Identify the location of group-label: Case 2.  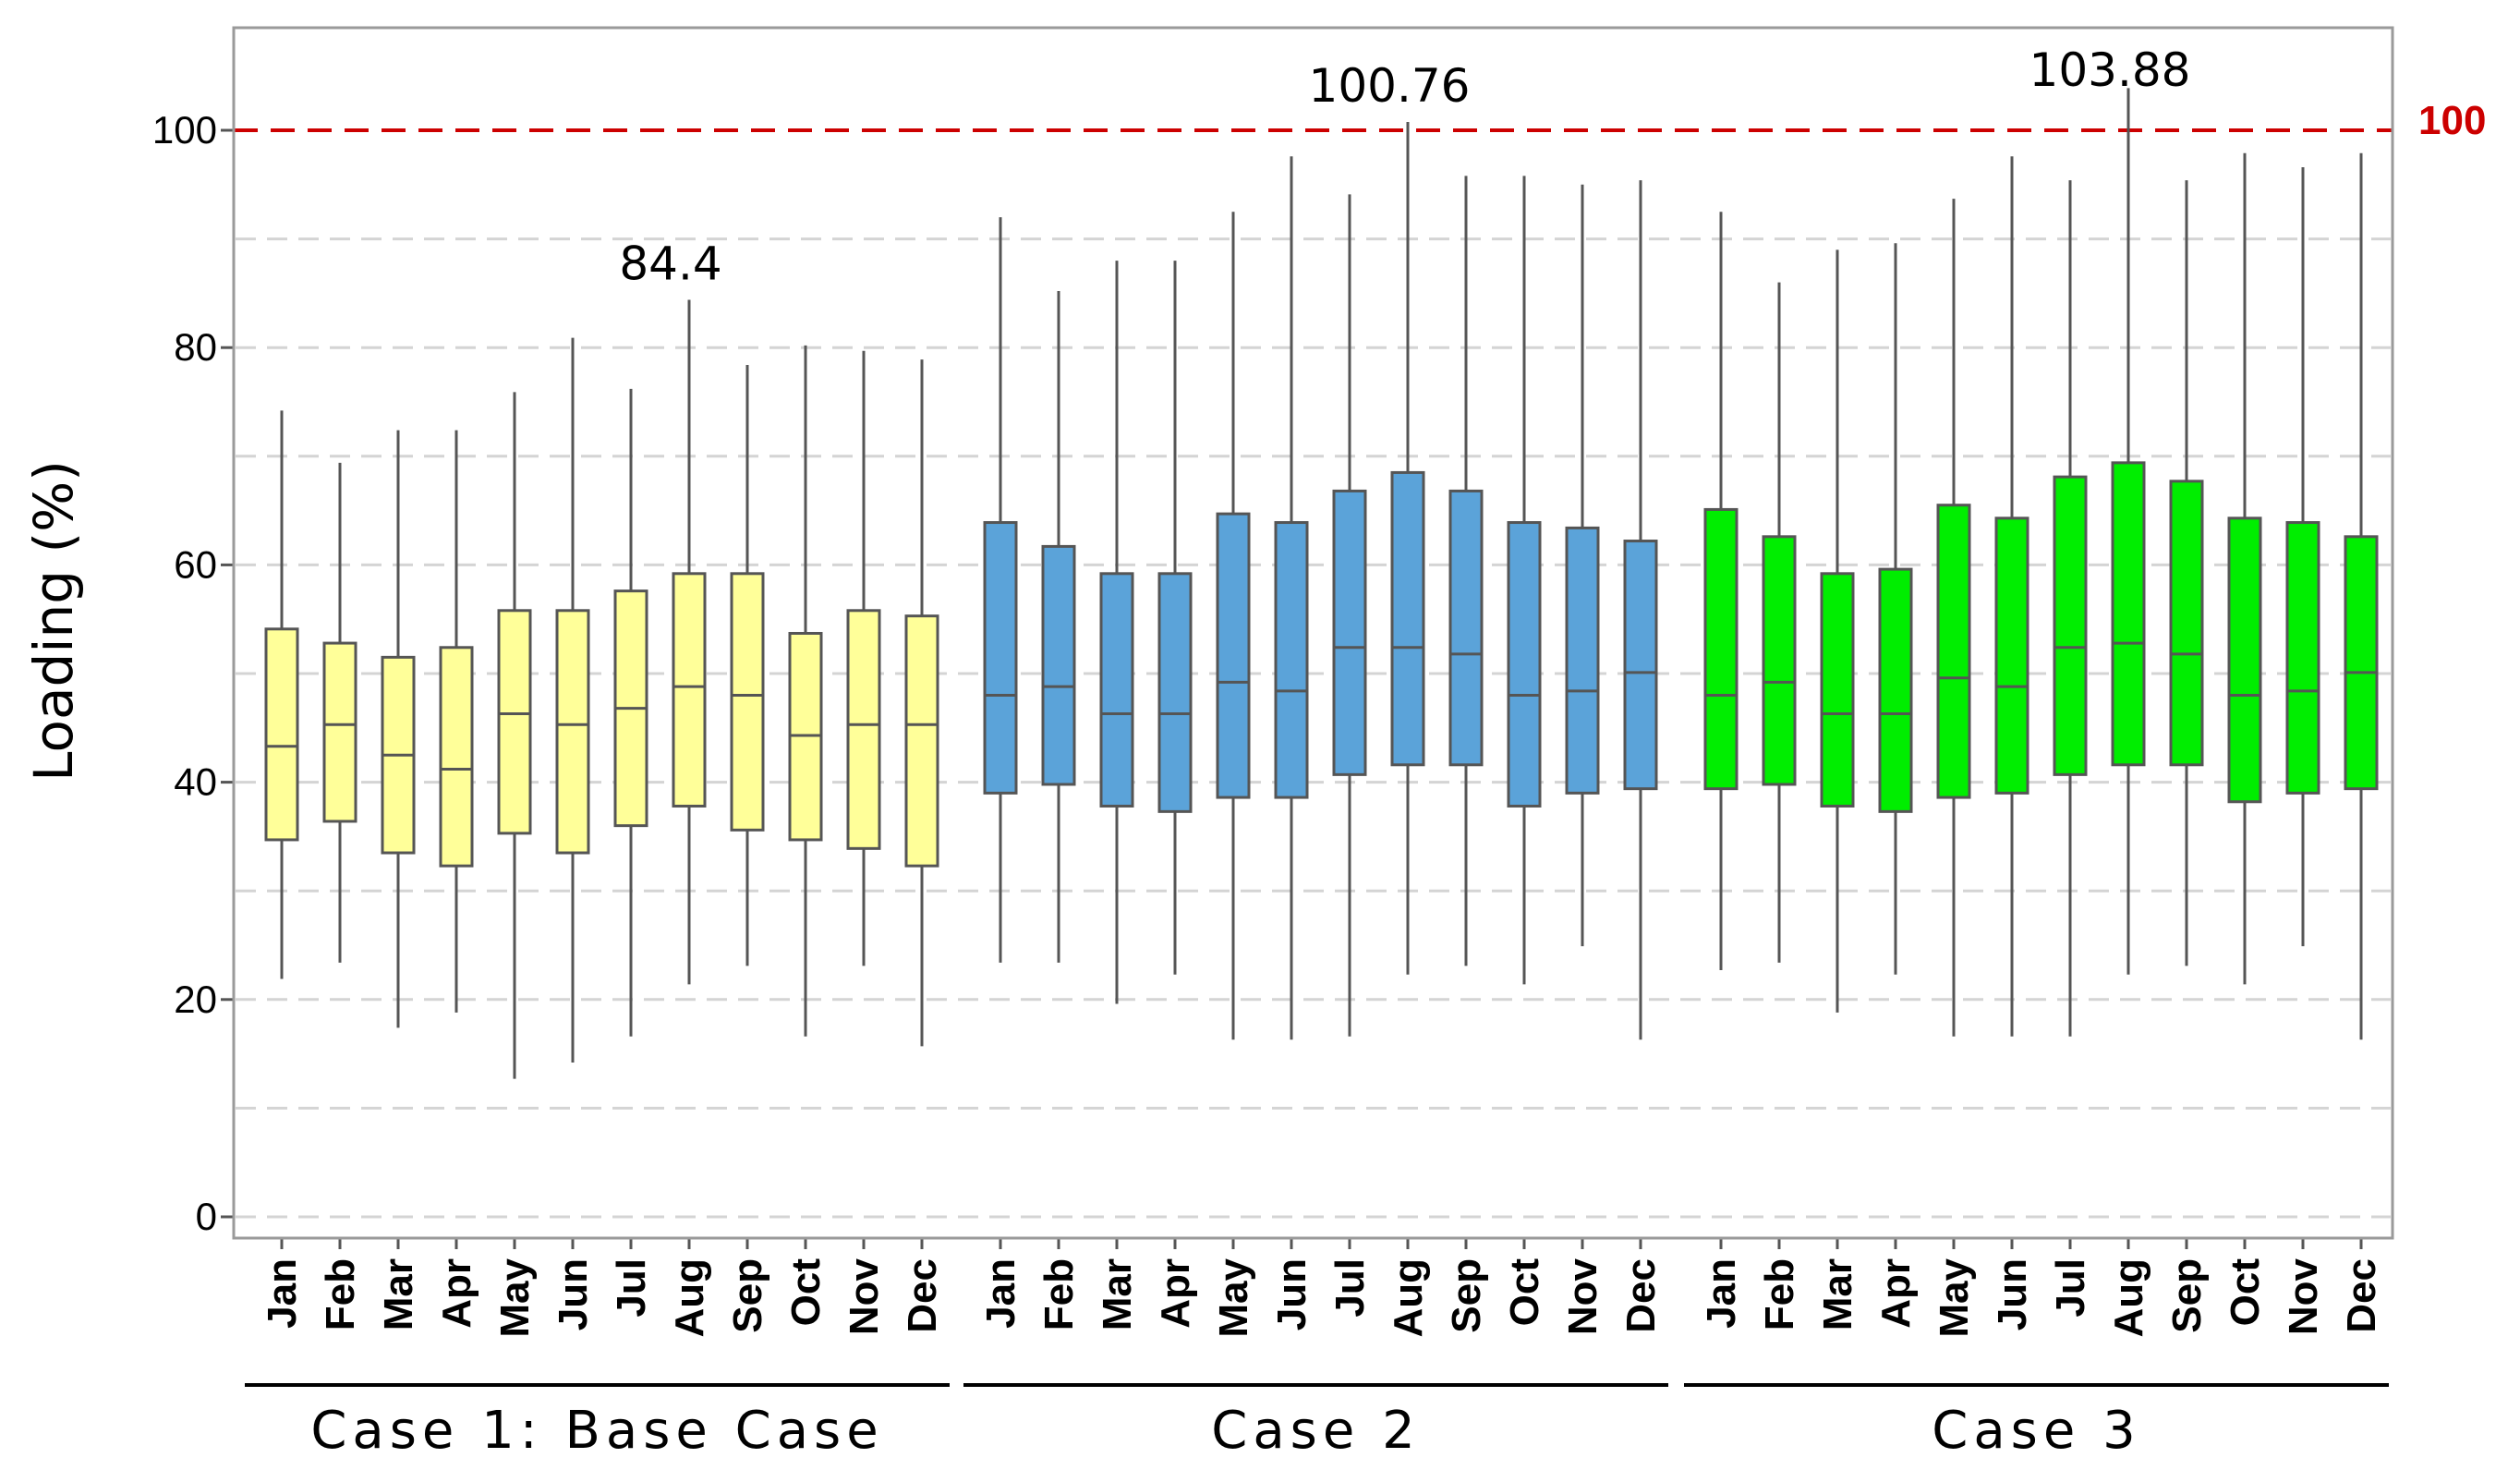
(1315, 1431).